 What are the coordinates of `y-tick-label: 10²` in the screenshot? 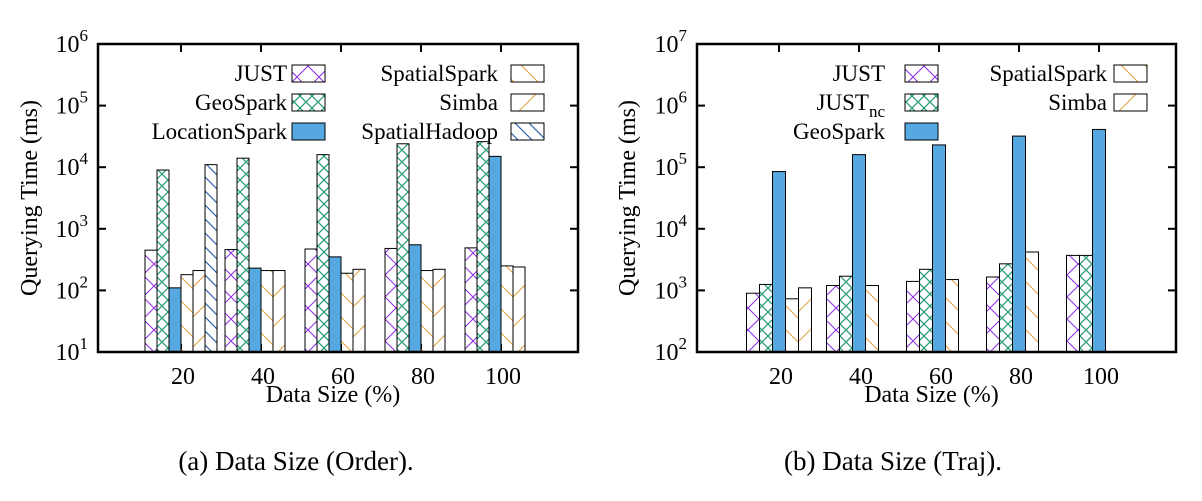 It's located at (671, 350).